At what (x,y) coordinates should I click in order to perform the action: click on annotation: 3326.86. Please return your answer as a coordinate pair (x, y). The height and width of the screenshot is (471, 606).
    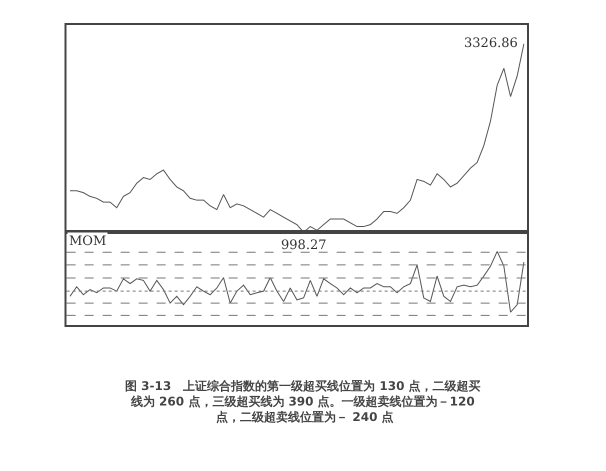
    Looking at the image, I should click on (491, 43).